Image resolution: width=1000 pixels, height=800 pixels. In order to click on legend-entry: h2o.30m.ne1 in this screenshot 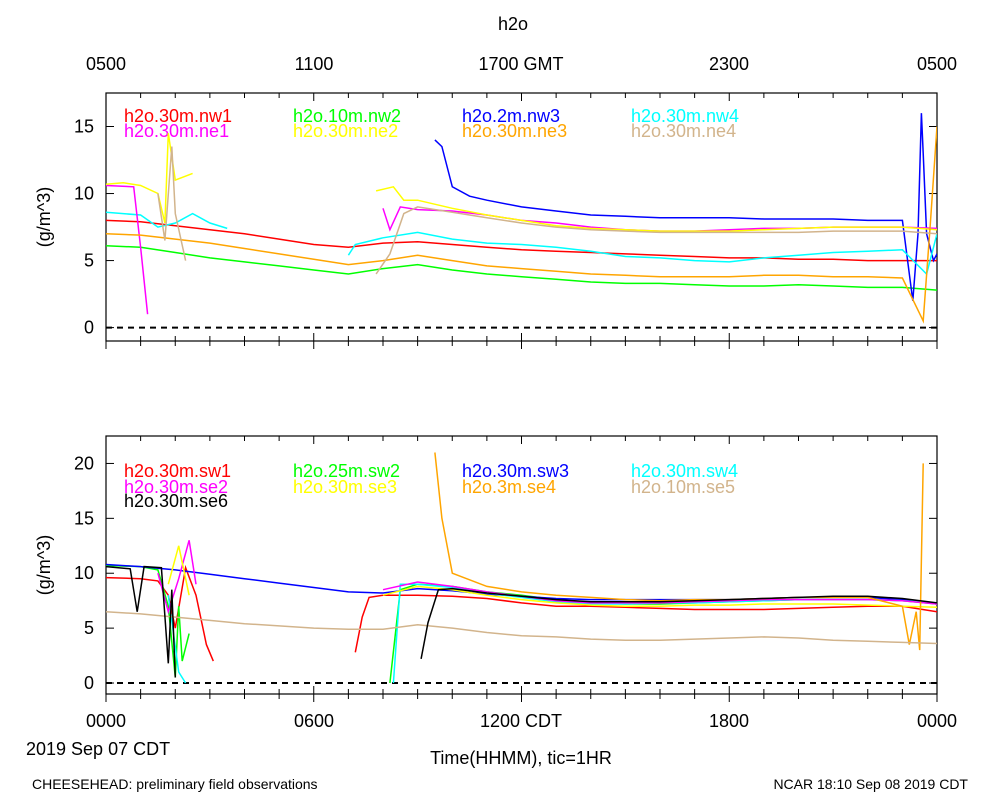, I will do `click(176, 131)`.